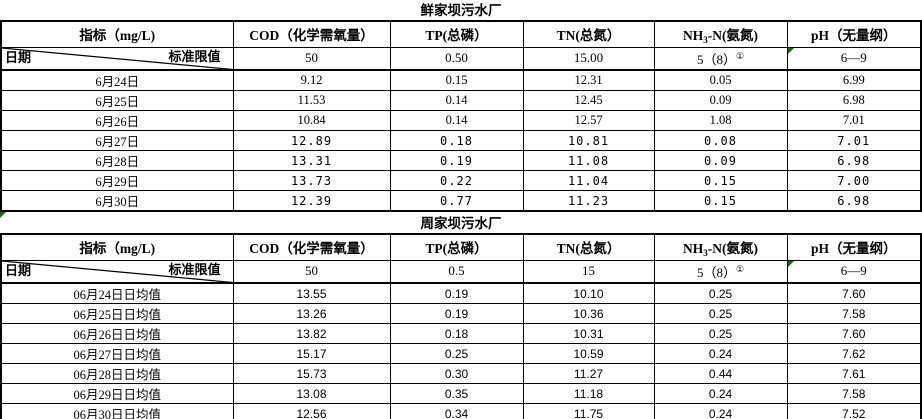 The height and width of the screenshot is (419, 922). Describe the element at coordinates (311, 373) in the screenshot. I see `value-cell: 15.73` at that location.